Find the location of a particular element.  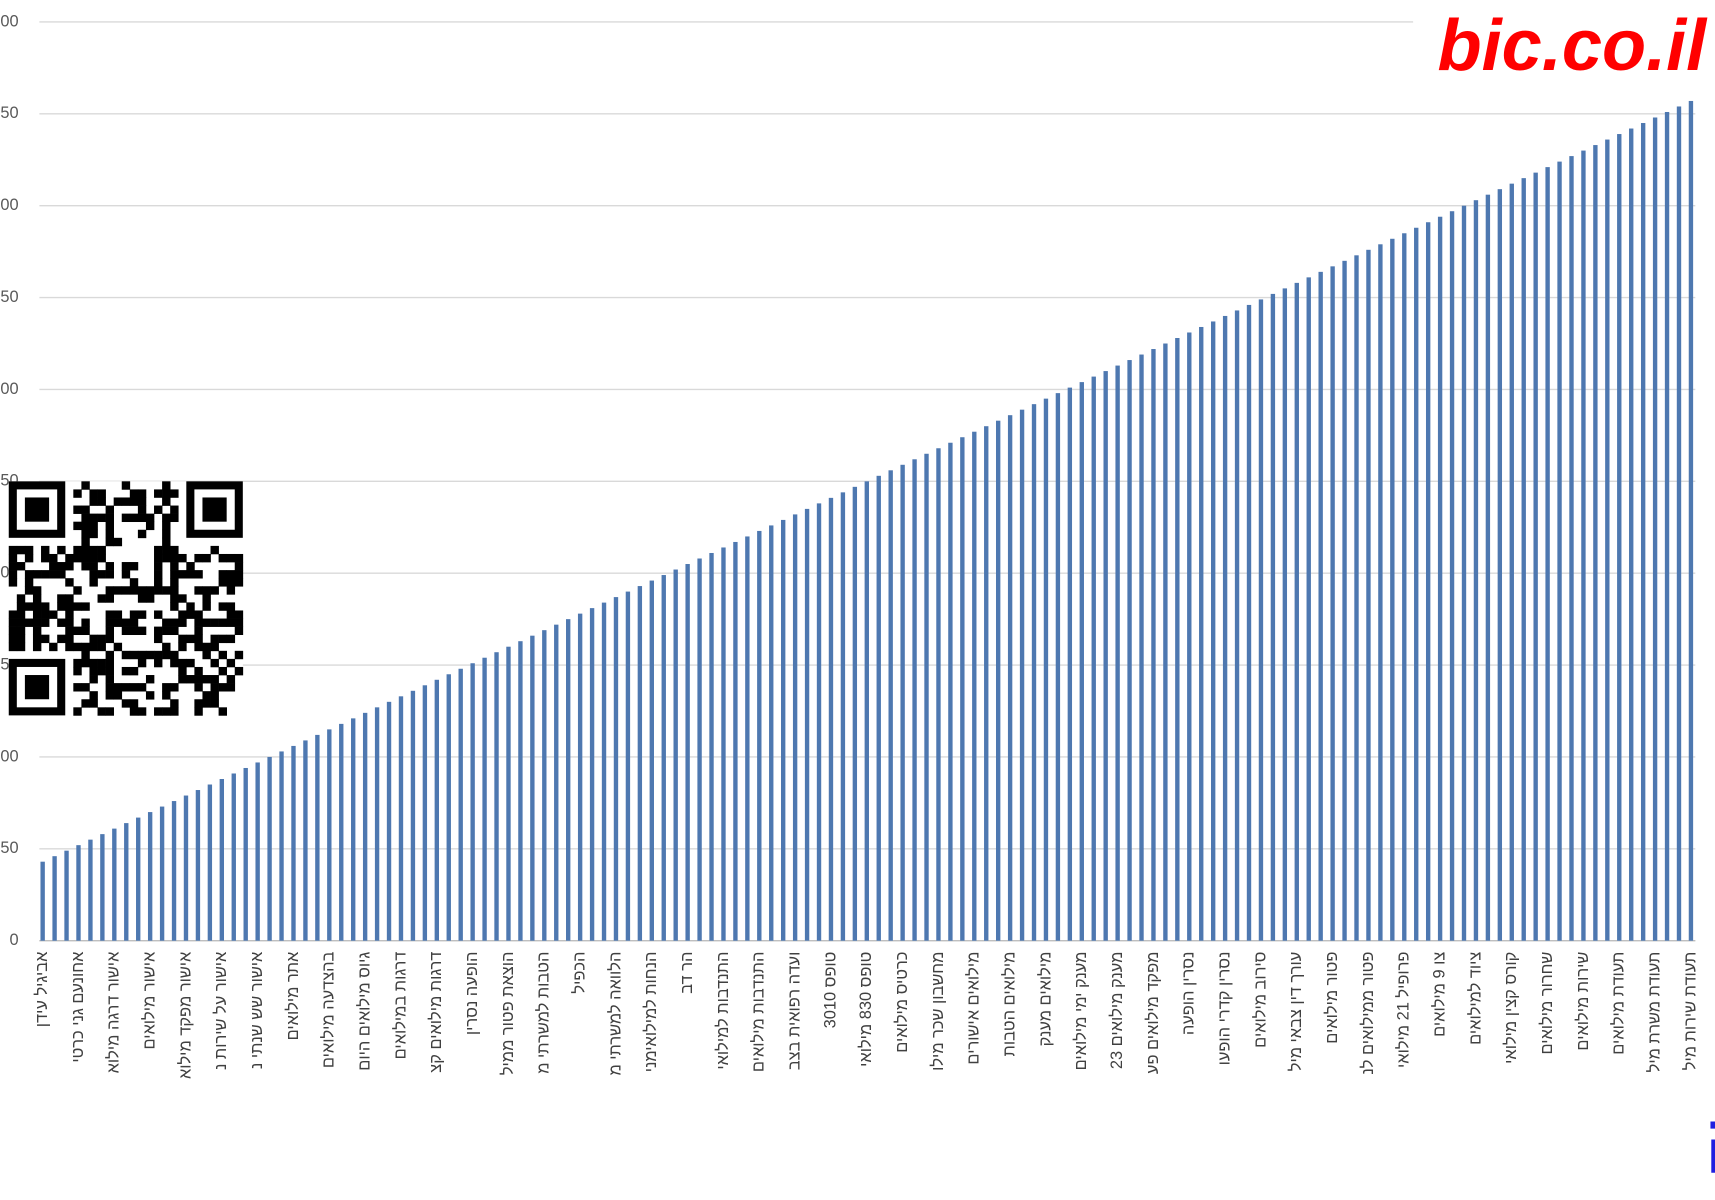

x-tick-label: בהצדעה מילואים is located at coordinates (329, 1009).